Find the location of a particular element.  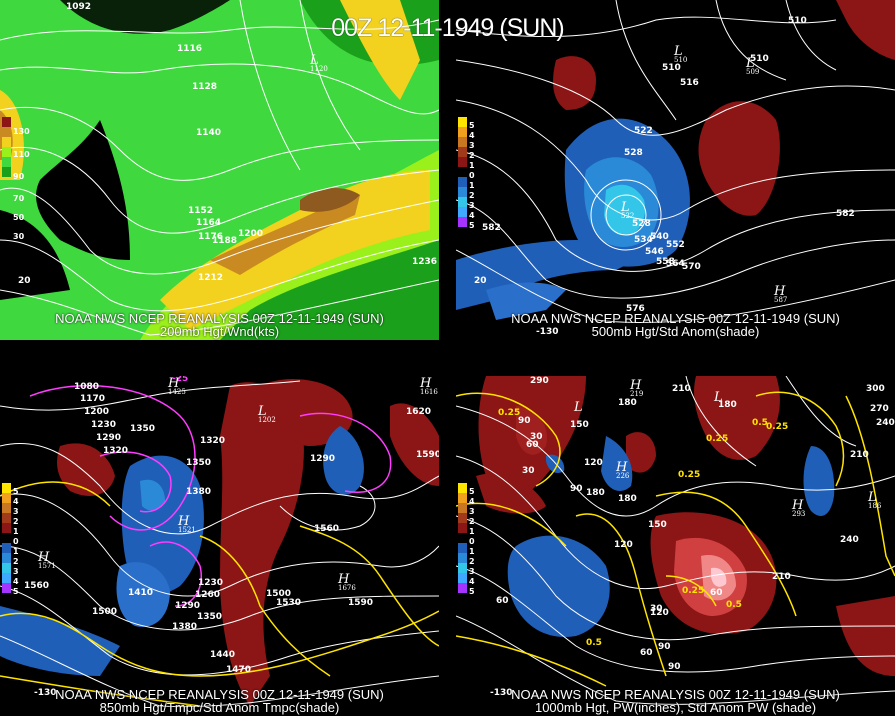

low-center: L 186 is located at coordinates (874, 500).